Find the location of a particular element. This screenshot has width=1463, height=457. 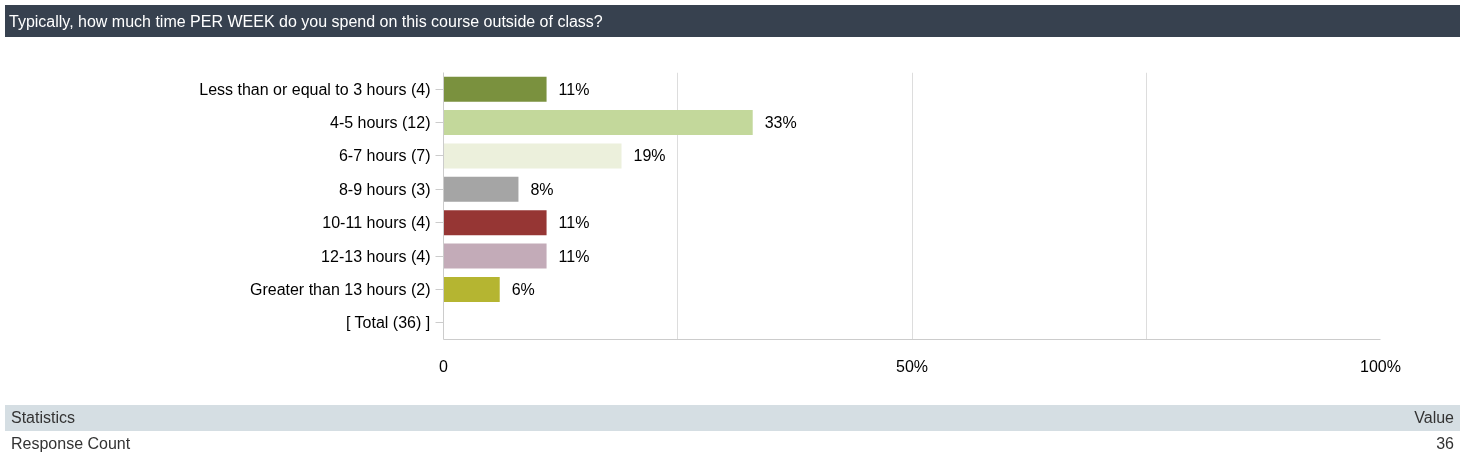

data-label: 6% is located at coordinates (523, 289).